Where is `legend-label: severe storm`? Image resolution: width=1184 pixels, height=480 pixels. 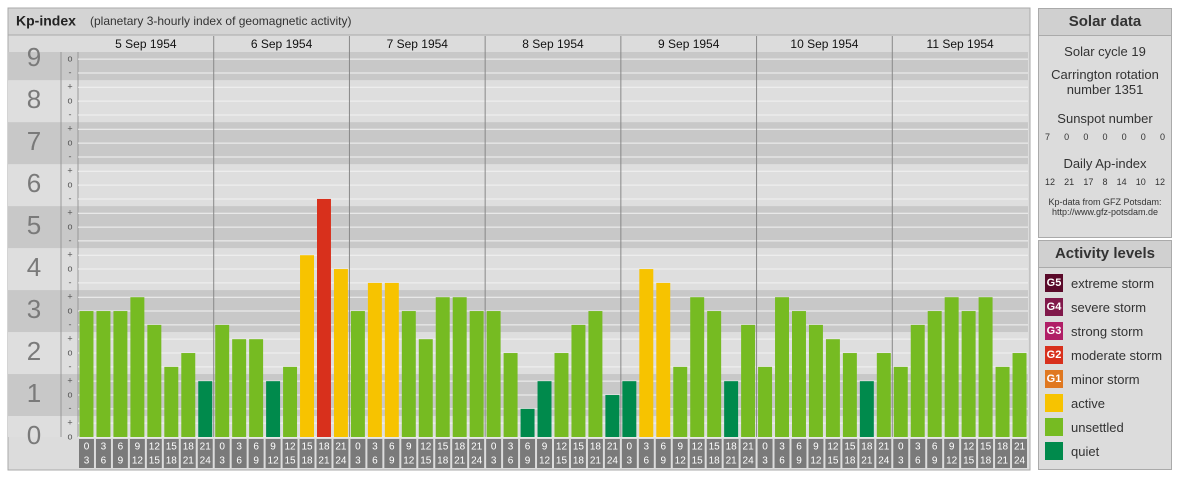 legend-label: severe storm is located at coordinates (1109, 307).